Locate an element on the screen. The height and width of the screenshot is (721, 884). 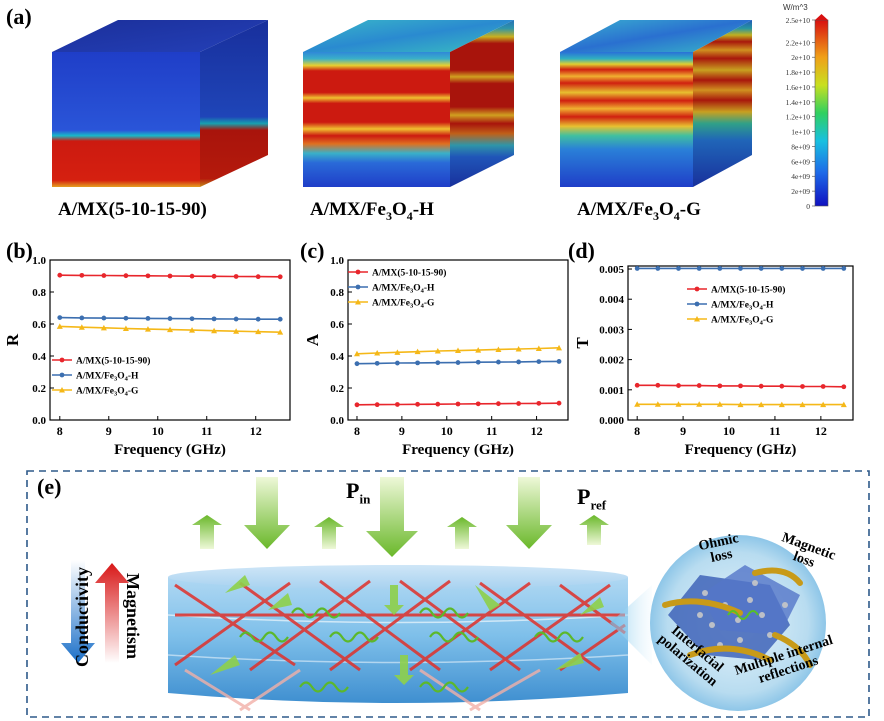
x-tick-label: 11 is located at coordinates (774, 431).